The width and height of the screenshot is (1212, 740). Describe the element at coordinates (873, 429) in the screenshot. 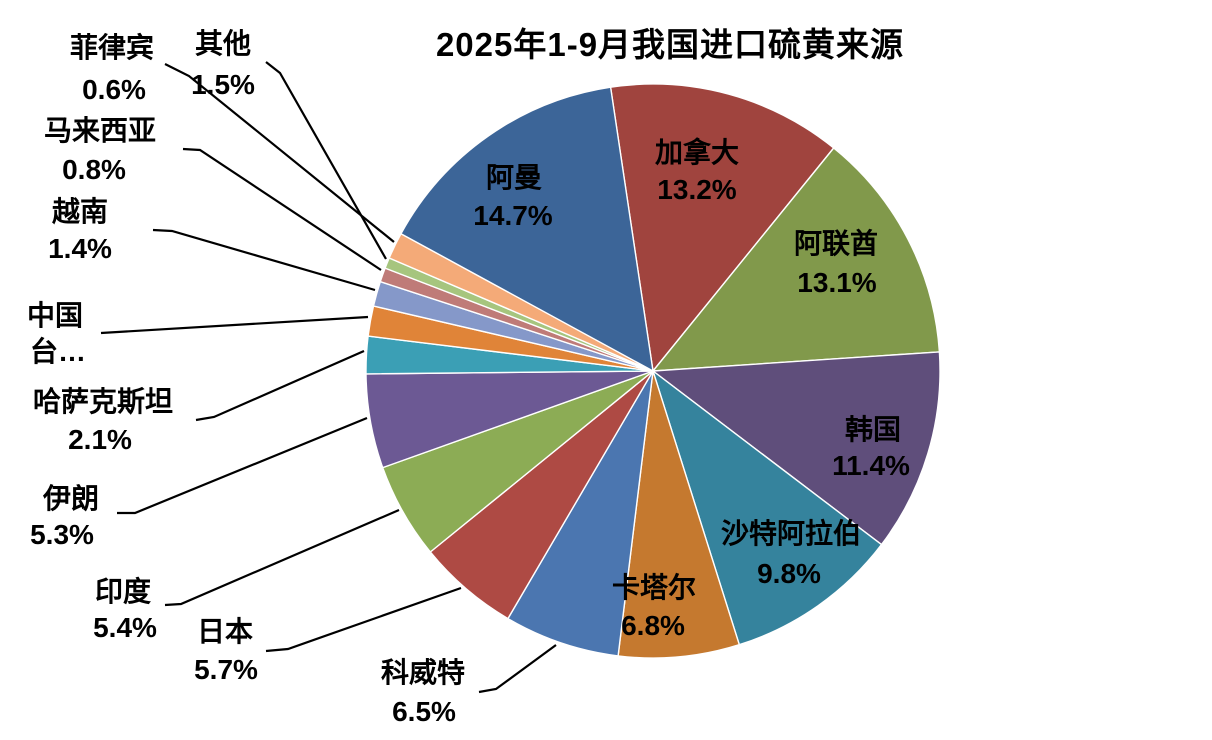

I see `label-south-korea-name: 韩国` at that location.